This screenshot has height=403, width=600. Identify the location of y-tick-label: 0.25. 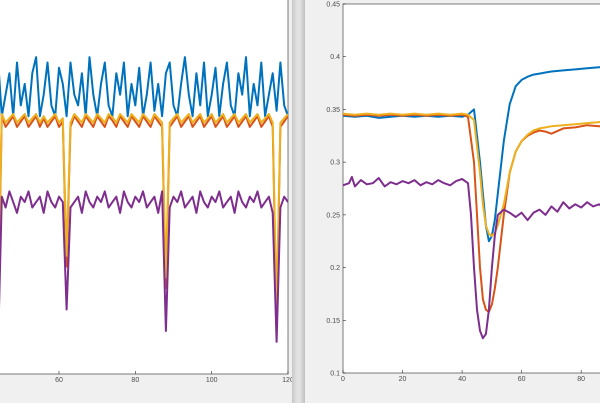
(333, 215).